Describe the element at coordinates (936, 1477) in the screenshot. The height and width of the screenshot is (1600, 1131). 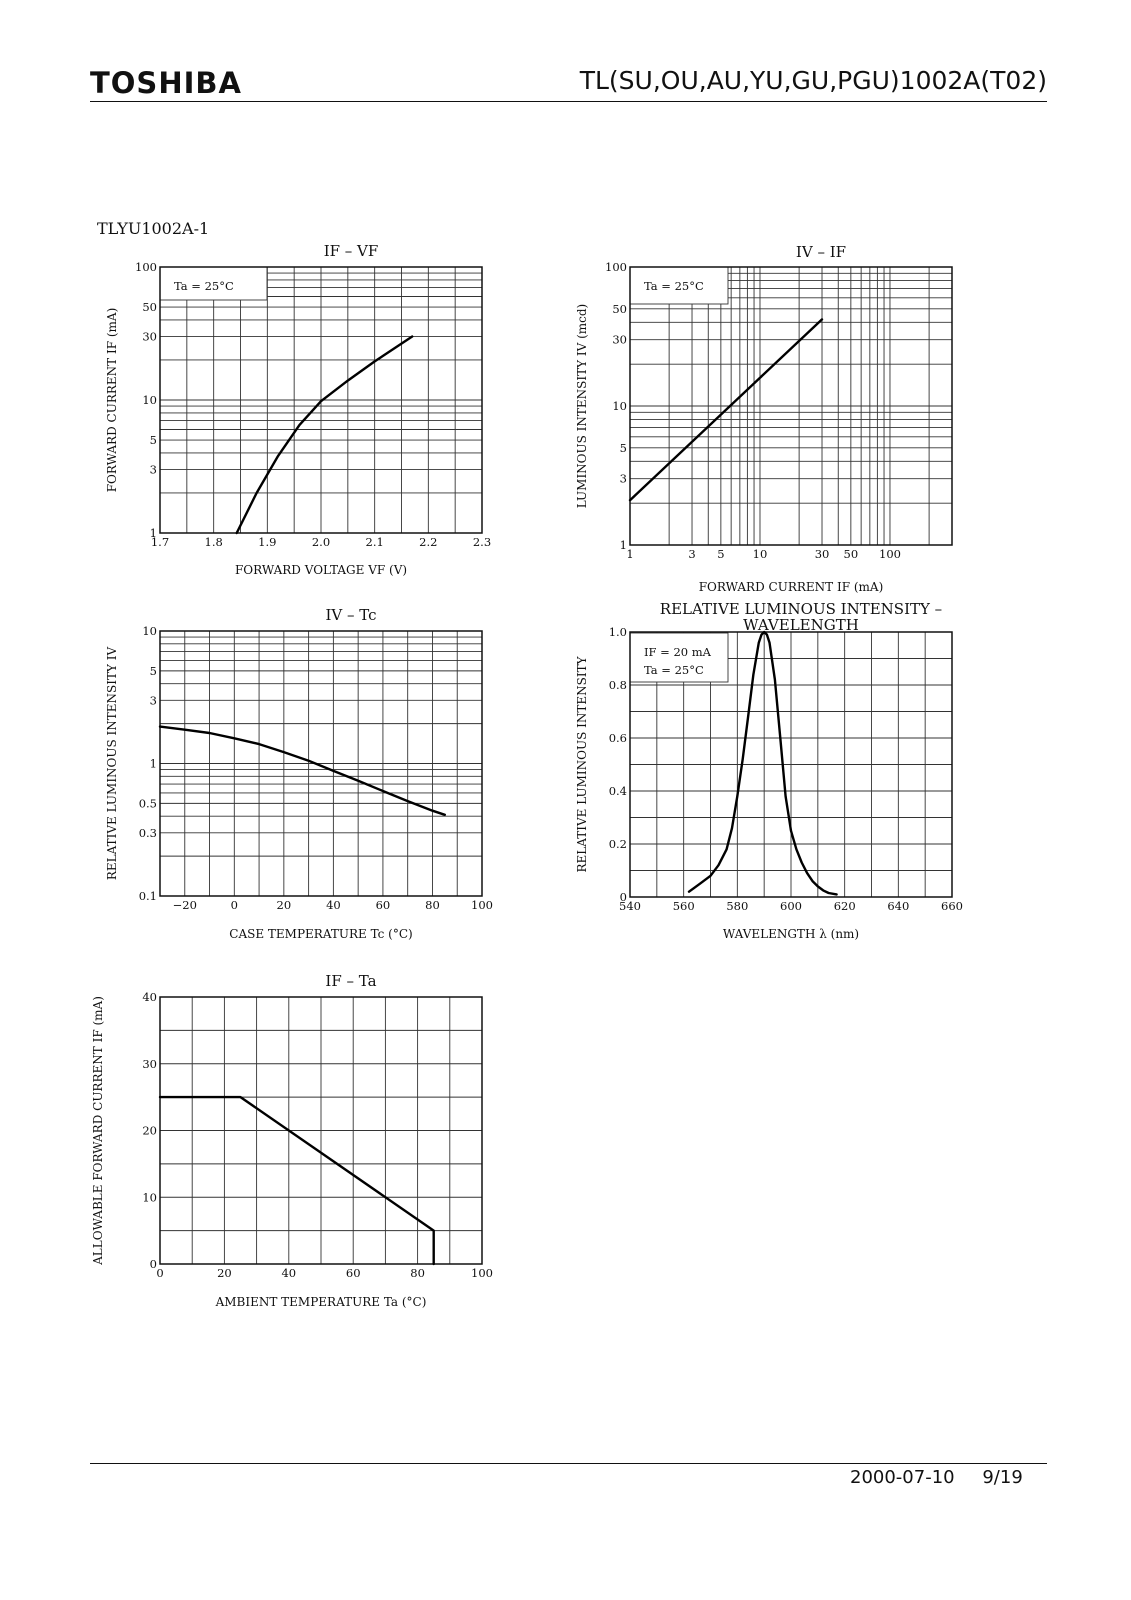
I see `footer: 2000-07-10 9/19` at that location.